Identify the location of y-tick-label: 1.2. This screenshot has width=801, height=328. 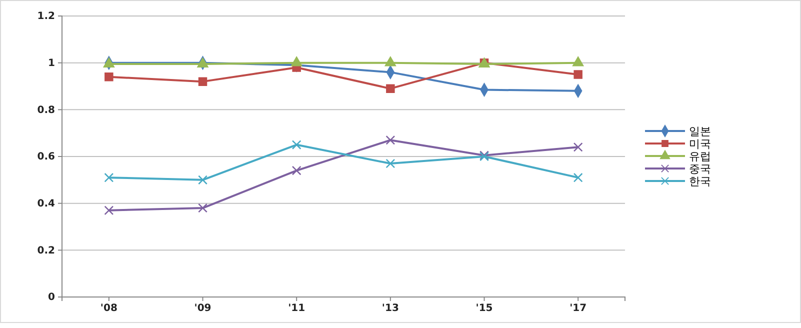
(46, 16).